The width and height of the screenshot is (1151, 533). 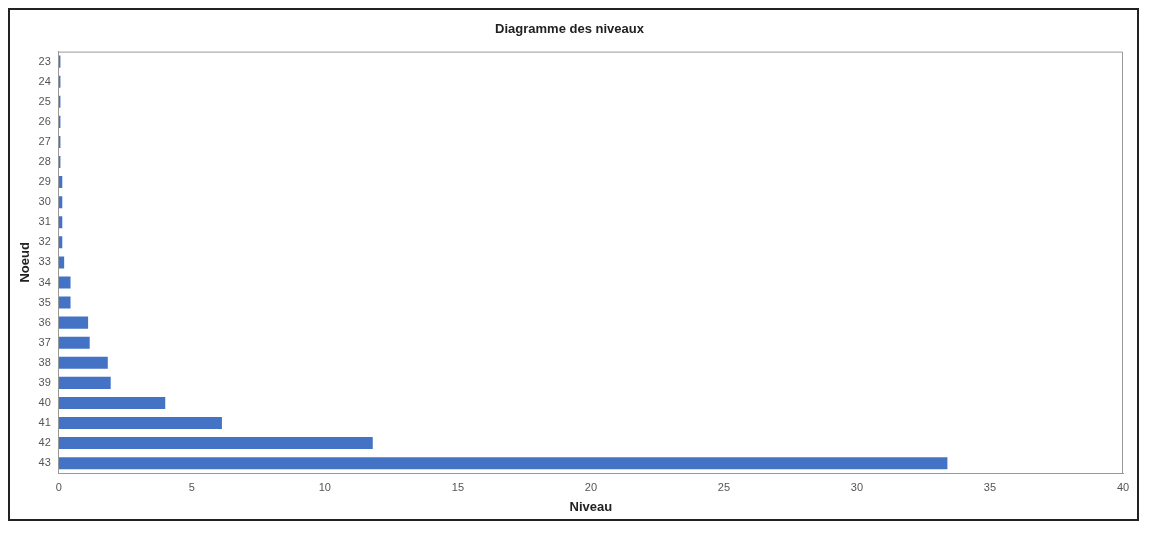 I want to click on x-tick-label: 20, so click(x=591, y=486).